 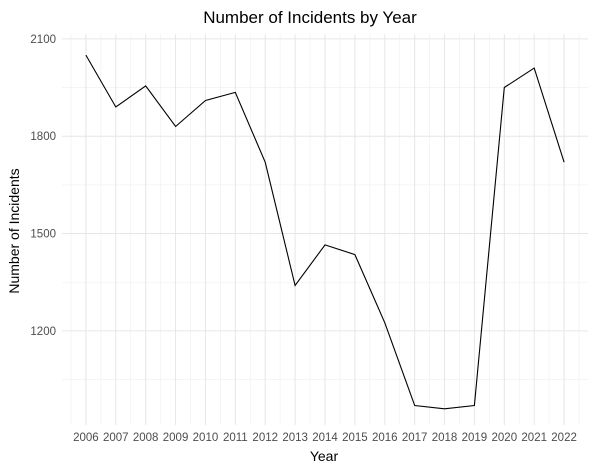 I want to click on x-tick-label: 2013, so click(x=295, y=438).